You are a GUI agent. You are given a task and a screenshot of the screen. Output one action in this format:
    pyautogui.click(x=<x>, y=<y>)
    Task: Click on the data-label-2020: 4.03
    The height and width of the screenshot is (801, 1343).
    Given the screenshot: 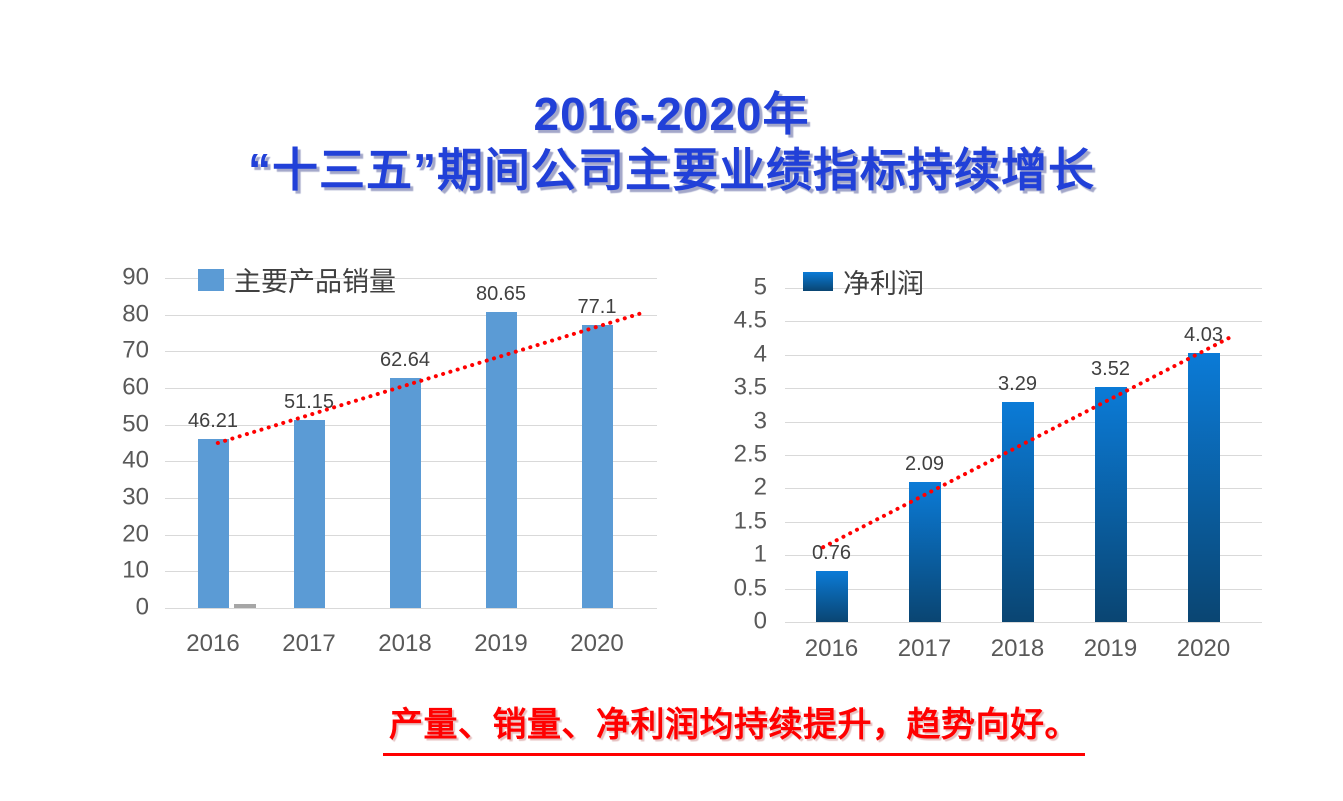 What is the action you would take?
    pyautogui.click(x=1203, y=334)
    